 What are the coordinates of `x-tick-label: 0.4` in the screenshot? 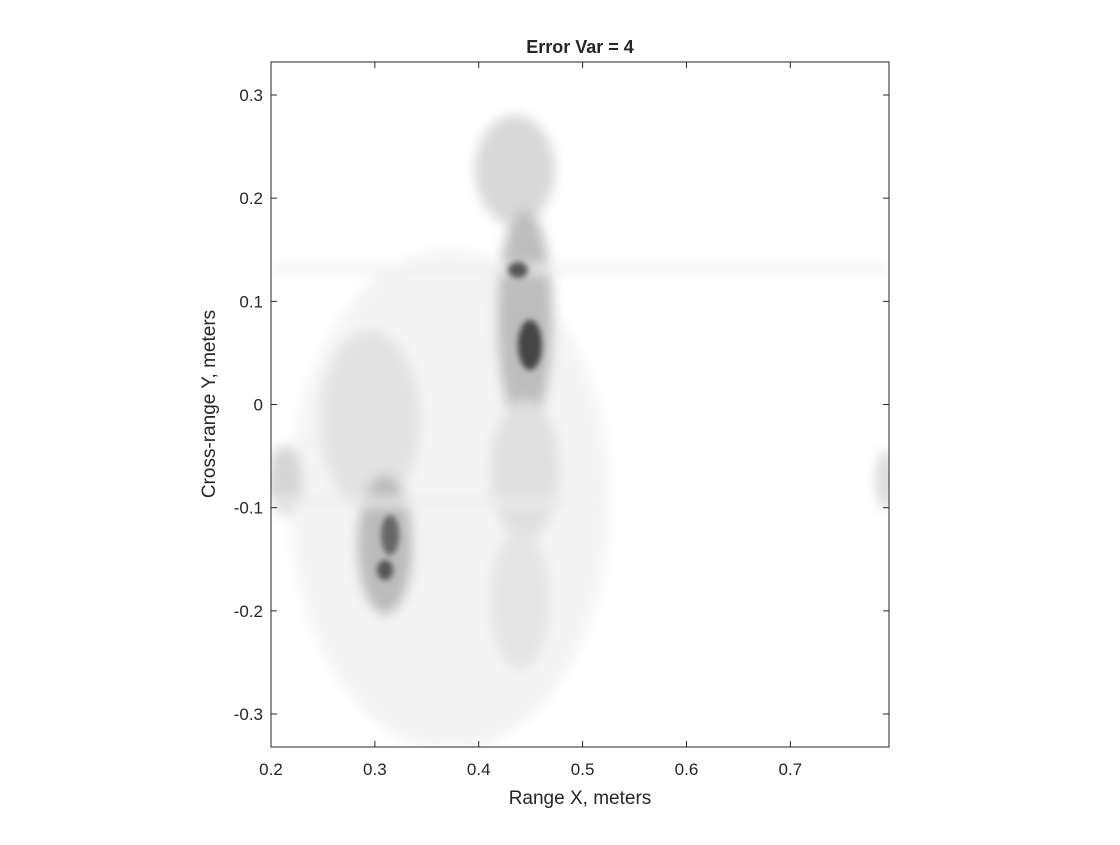 It's located at (479, 769).